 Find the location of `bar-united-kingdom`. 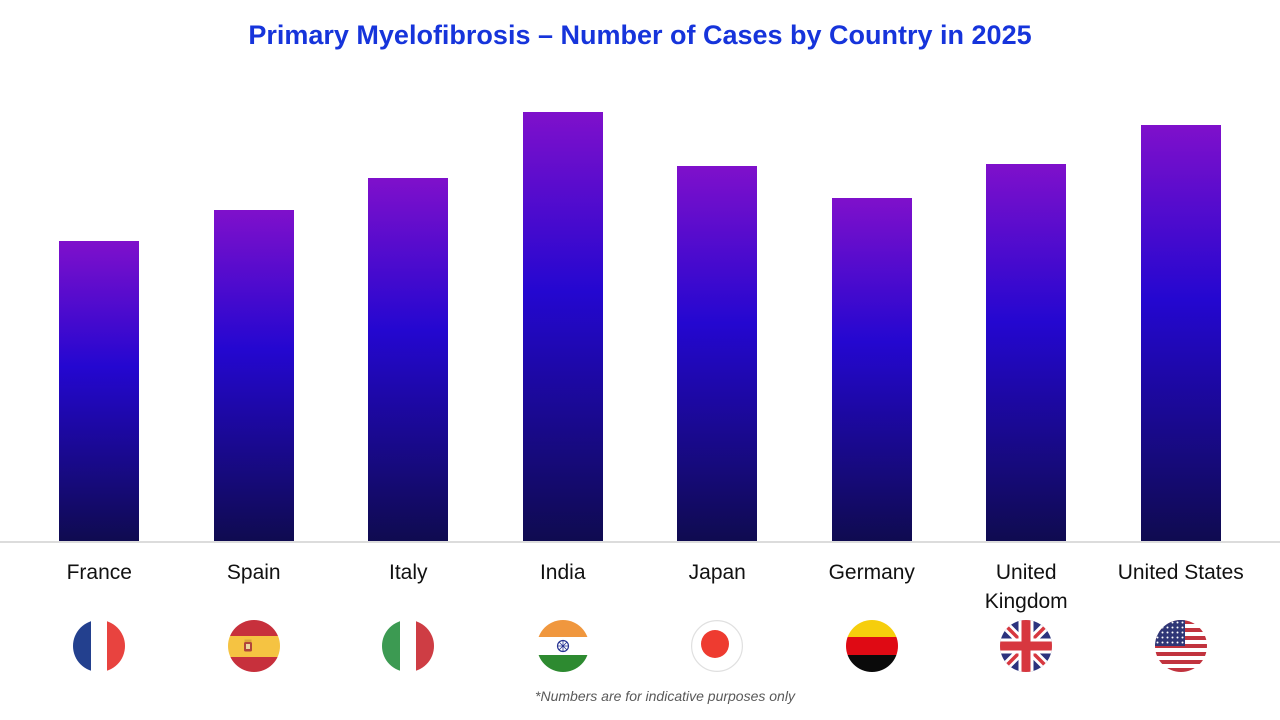

bar-united-kingdom is located at coordinates (1026, 352).